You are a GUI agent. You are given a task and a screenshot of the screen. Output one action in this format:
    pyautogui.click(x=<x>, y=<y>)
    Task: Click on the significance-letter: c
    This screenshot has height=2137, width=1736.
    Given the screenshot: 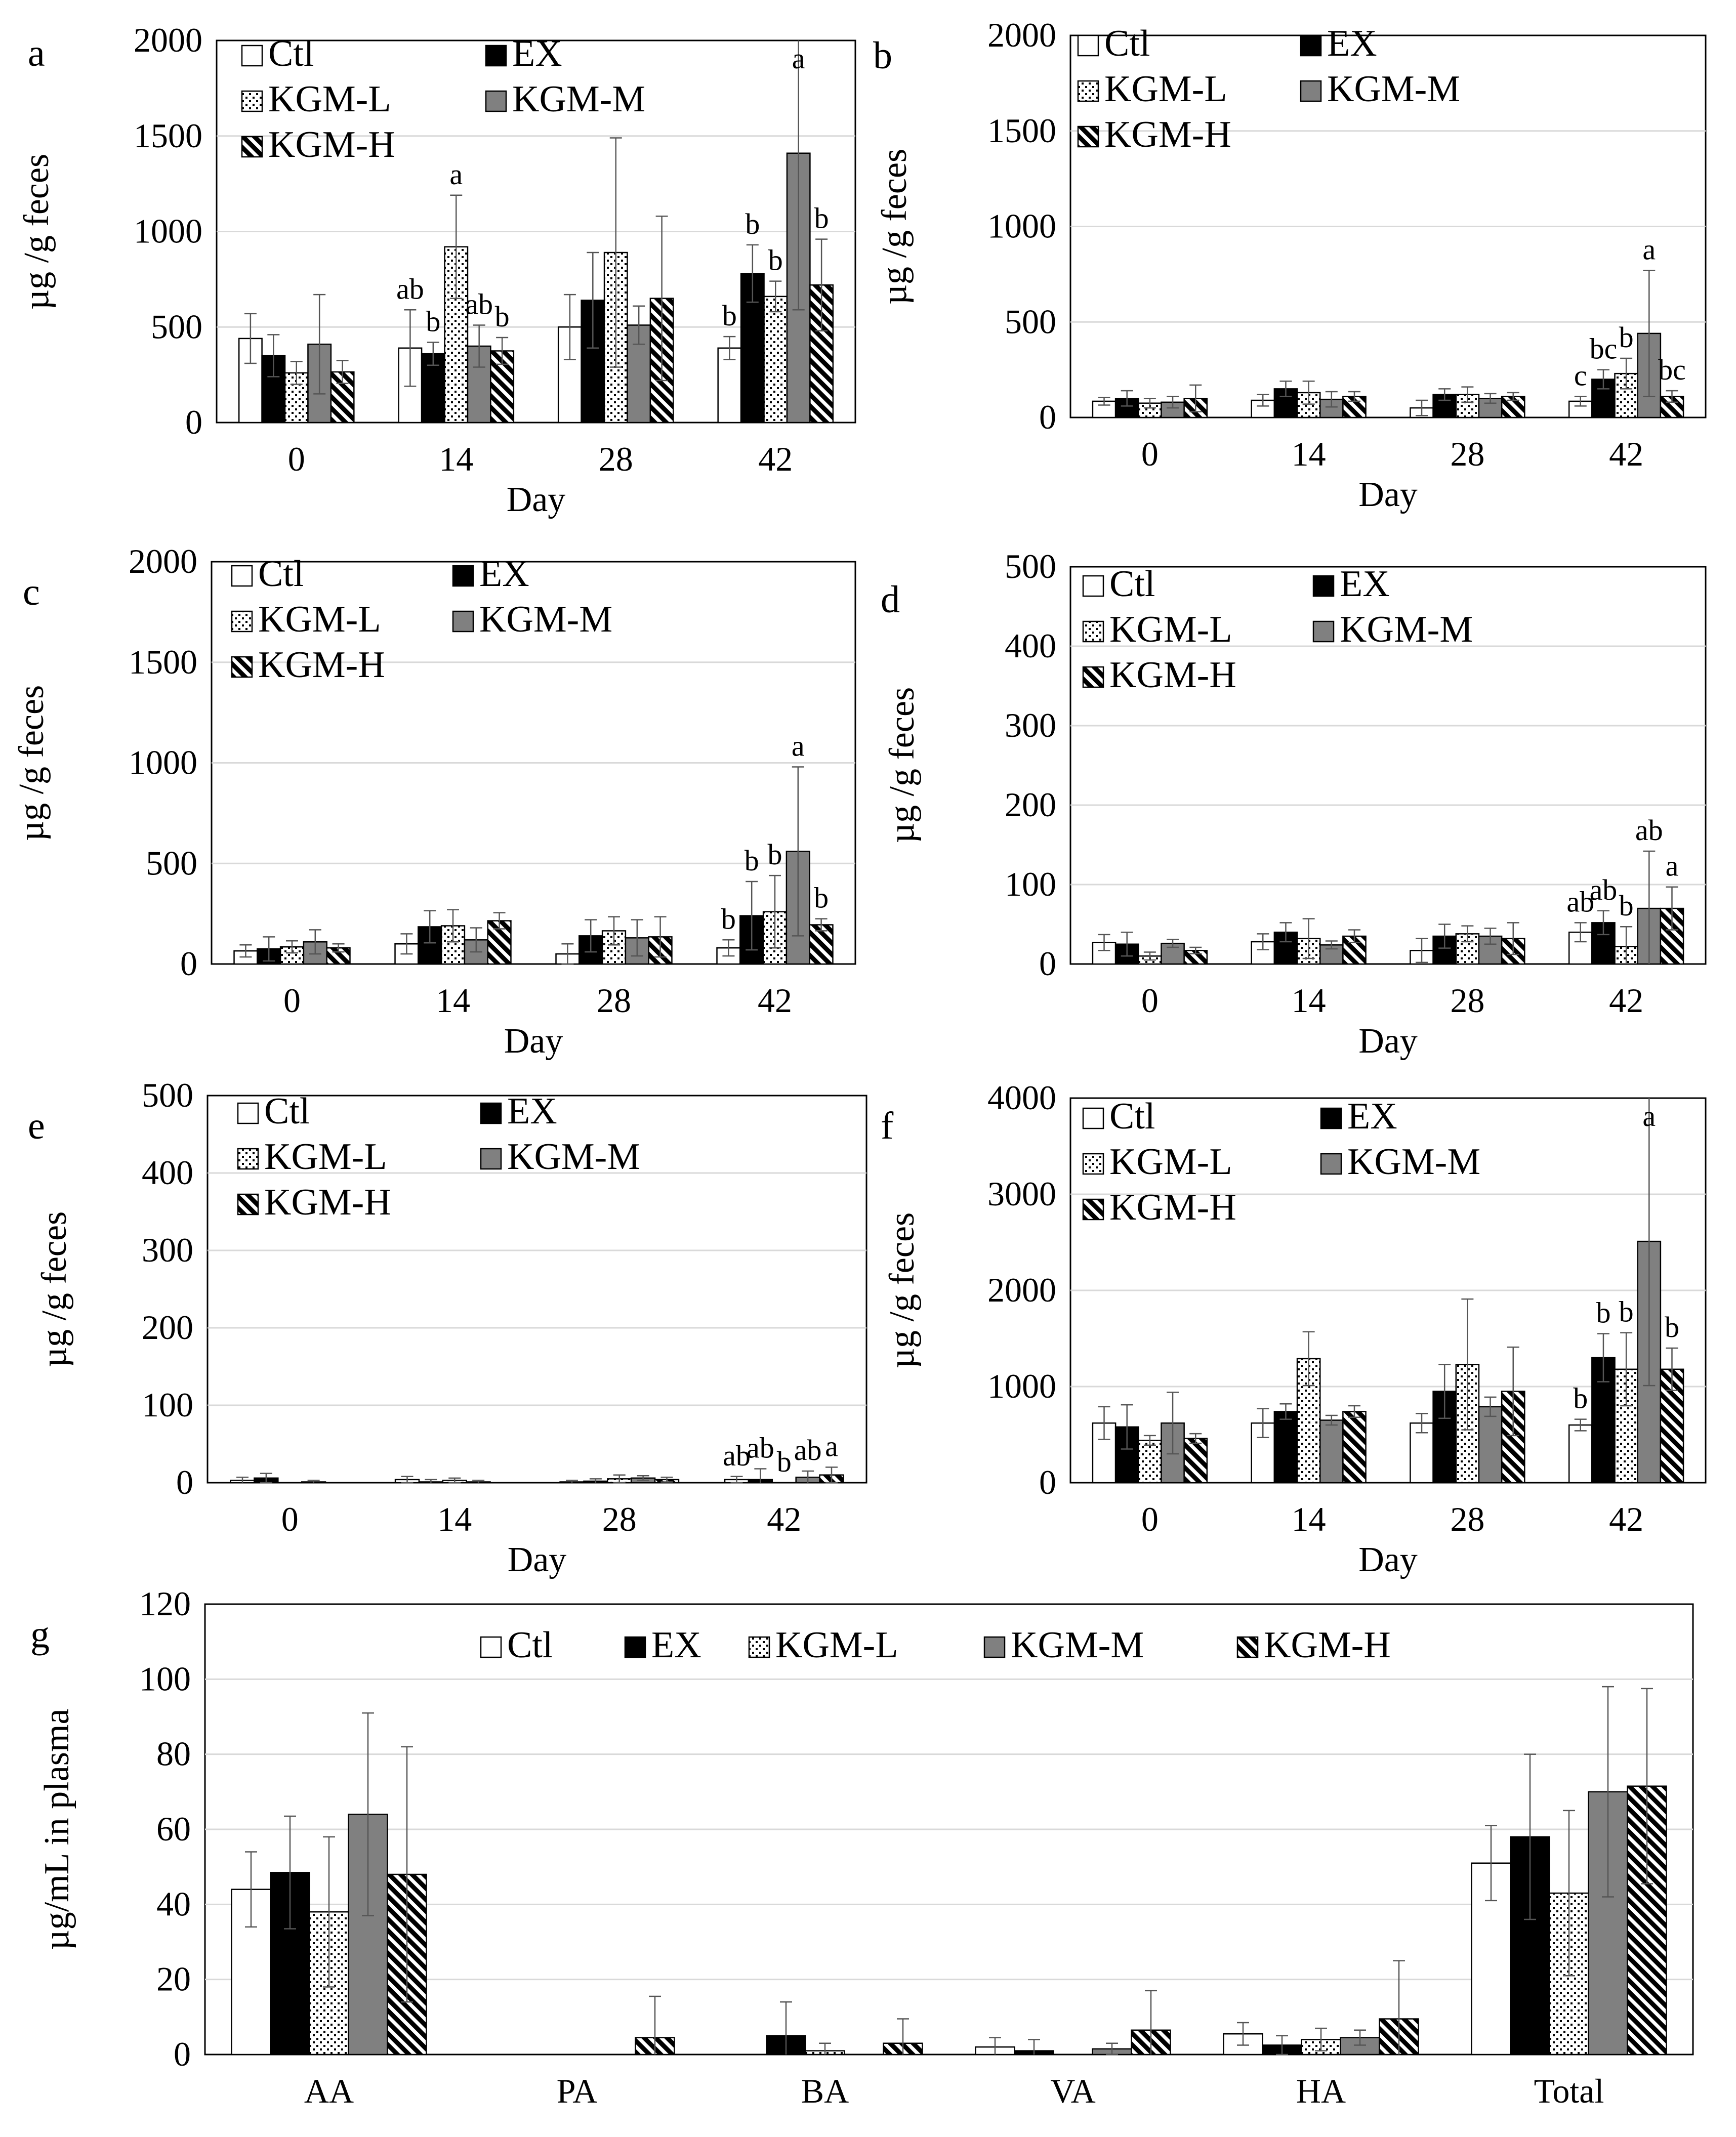 What is the action you would take?
    pyautogui.click(x=1580, y=375)
    